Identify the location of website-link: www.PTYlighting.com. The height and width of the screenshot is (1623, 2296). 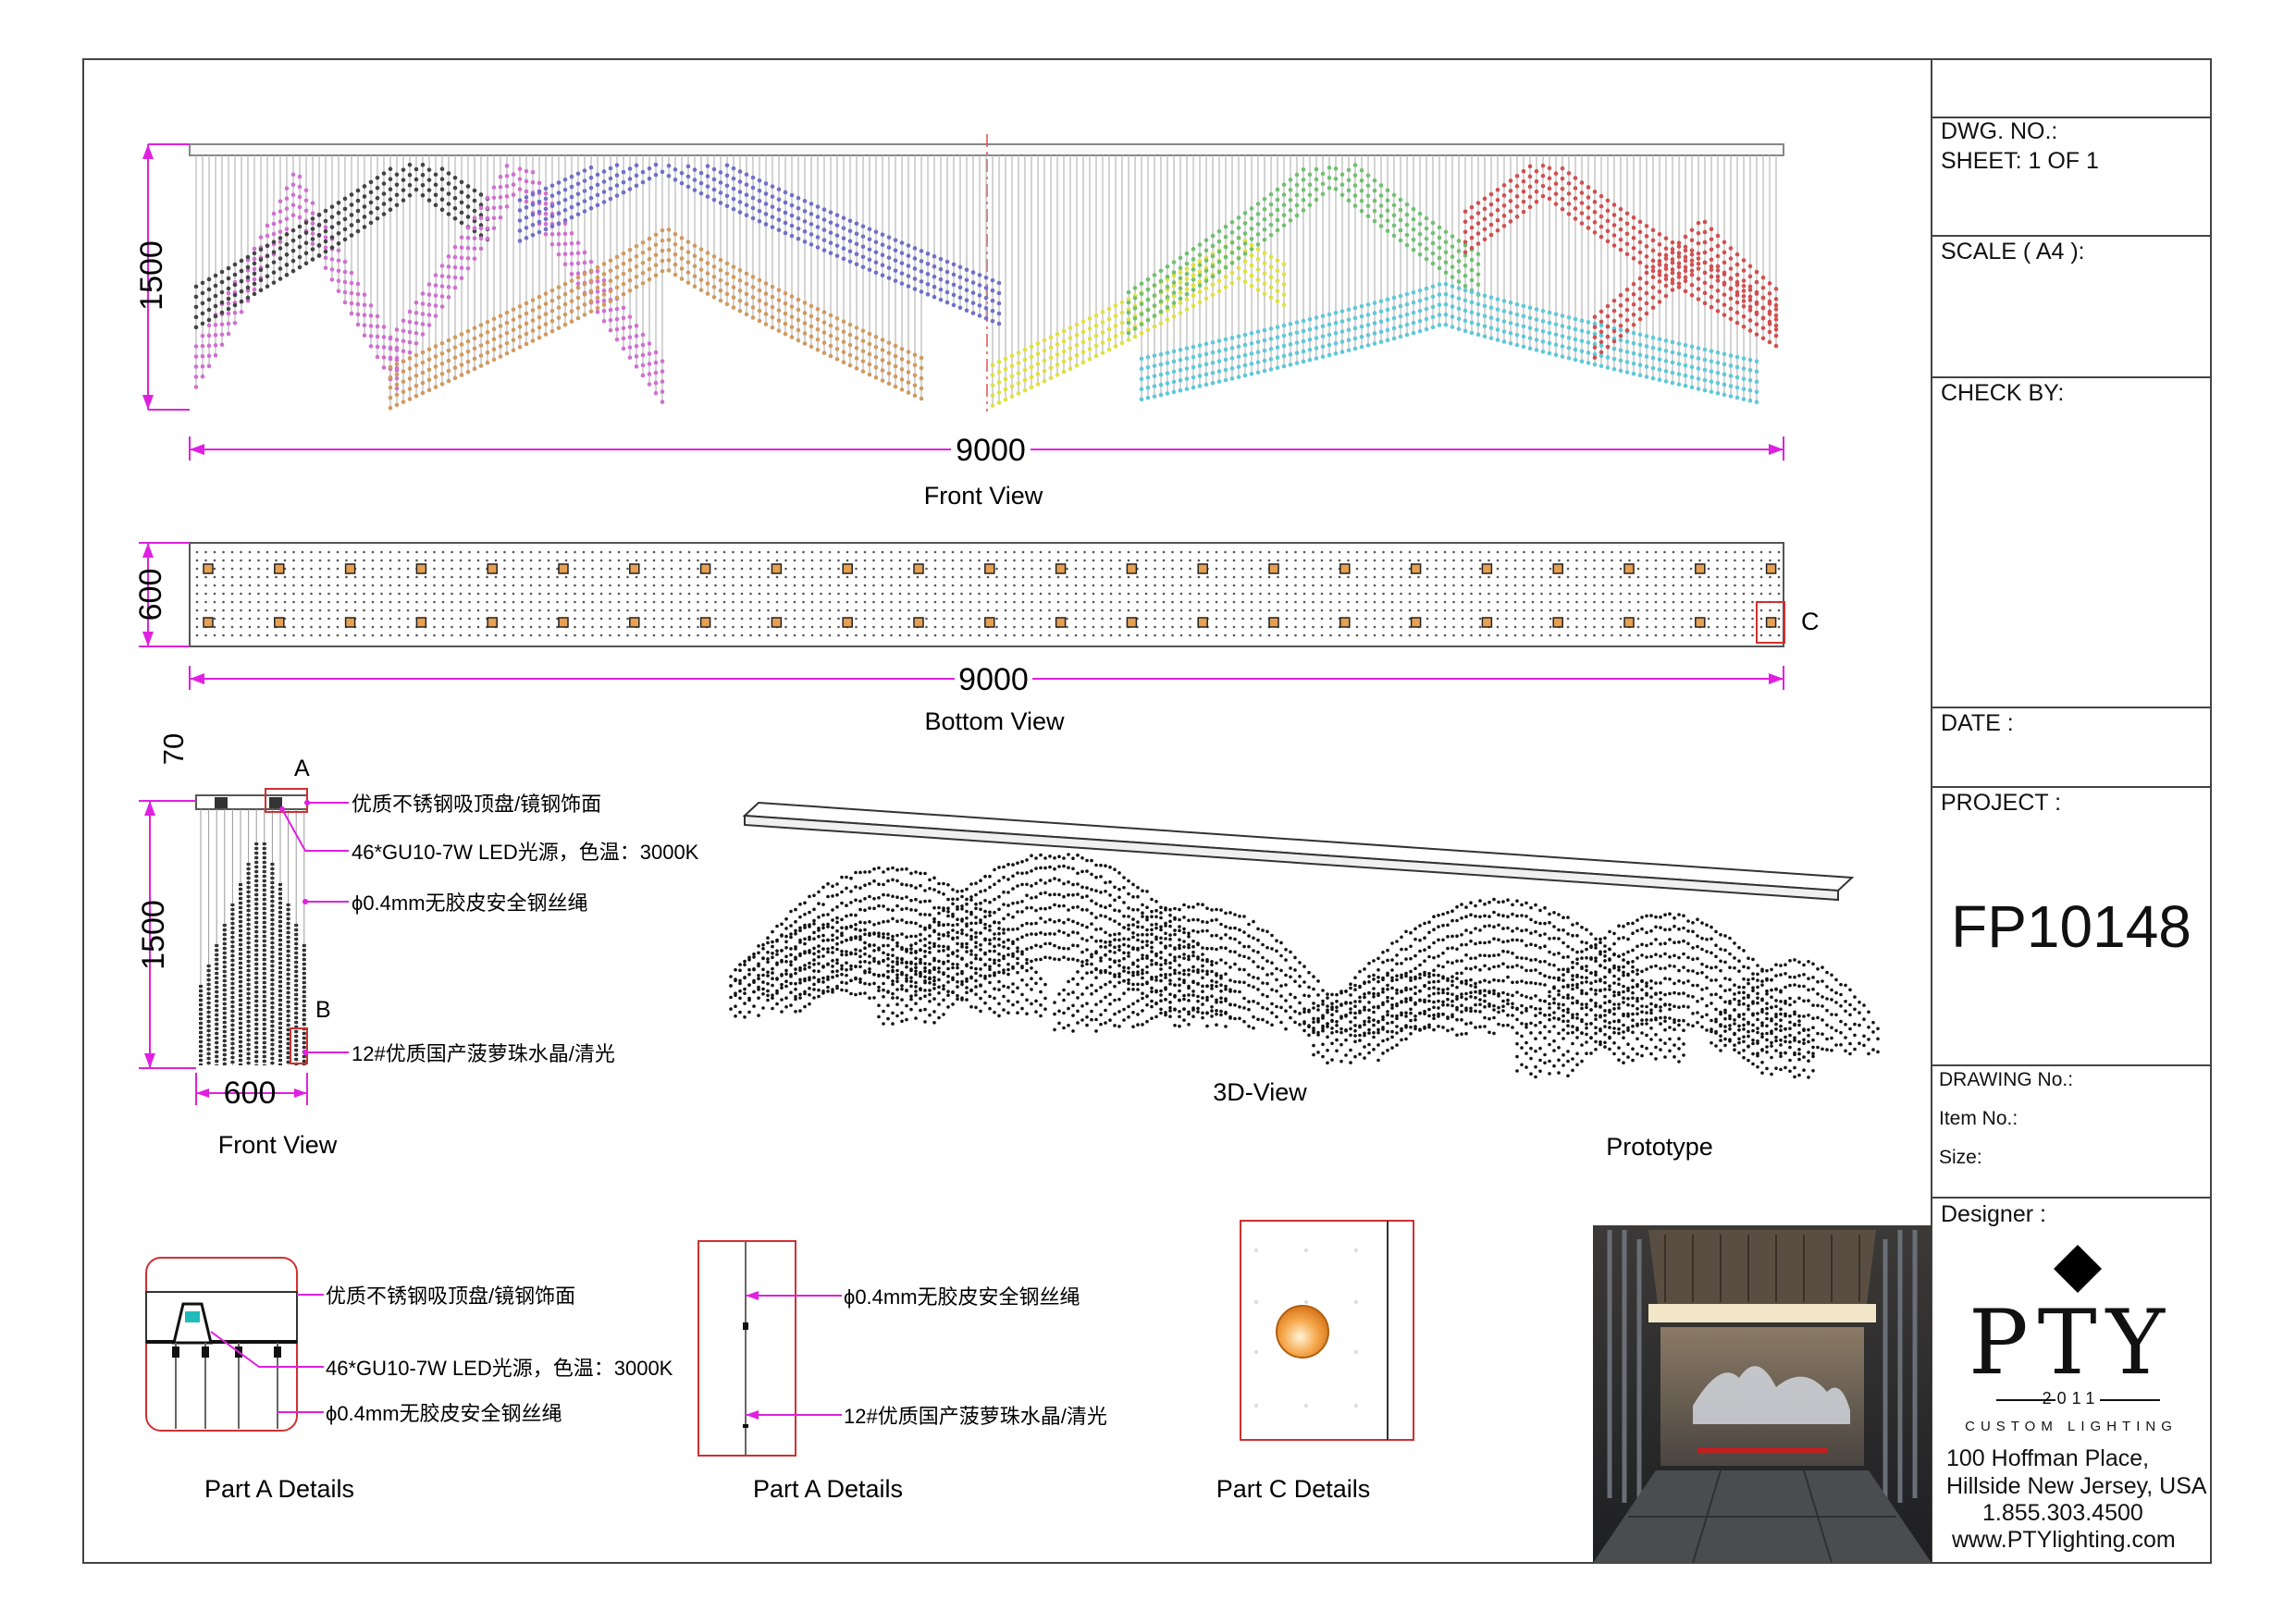
(2064, 1540).